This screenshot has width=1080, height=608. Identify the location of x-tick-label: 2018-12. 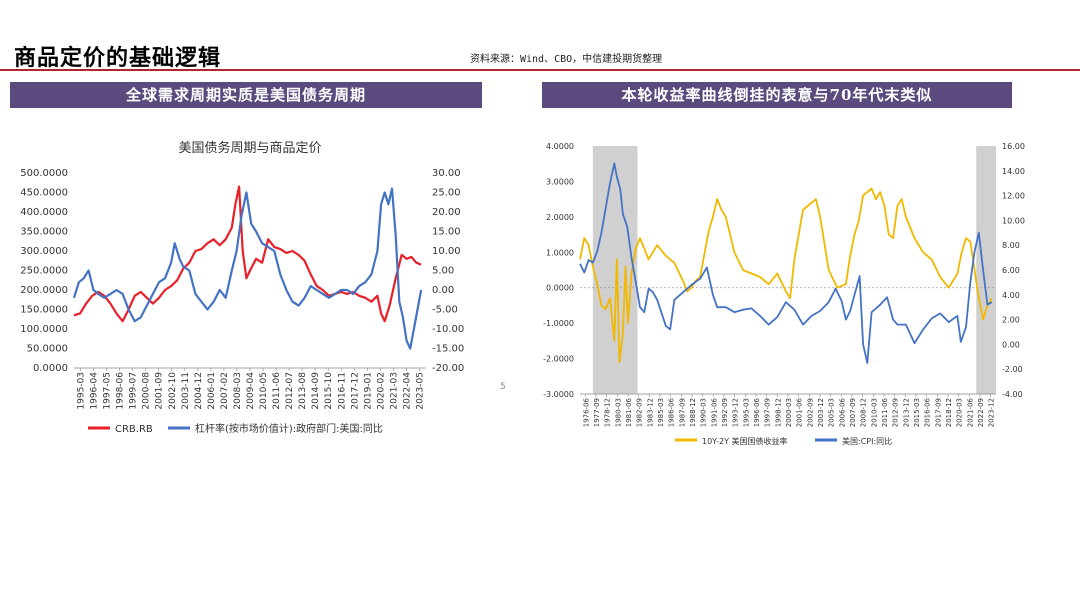
(949, 412).